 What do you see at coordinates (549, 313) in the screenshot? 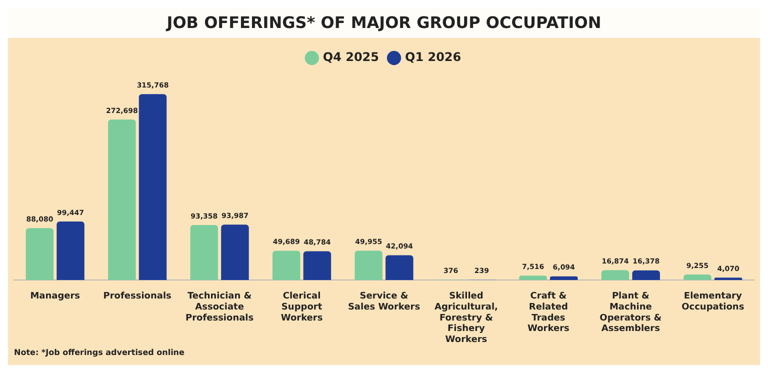
I see `x-tick-label: Craft & Related Trades Workers` at bounding box center [549, 313].